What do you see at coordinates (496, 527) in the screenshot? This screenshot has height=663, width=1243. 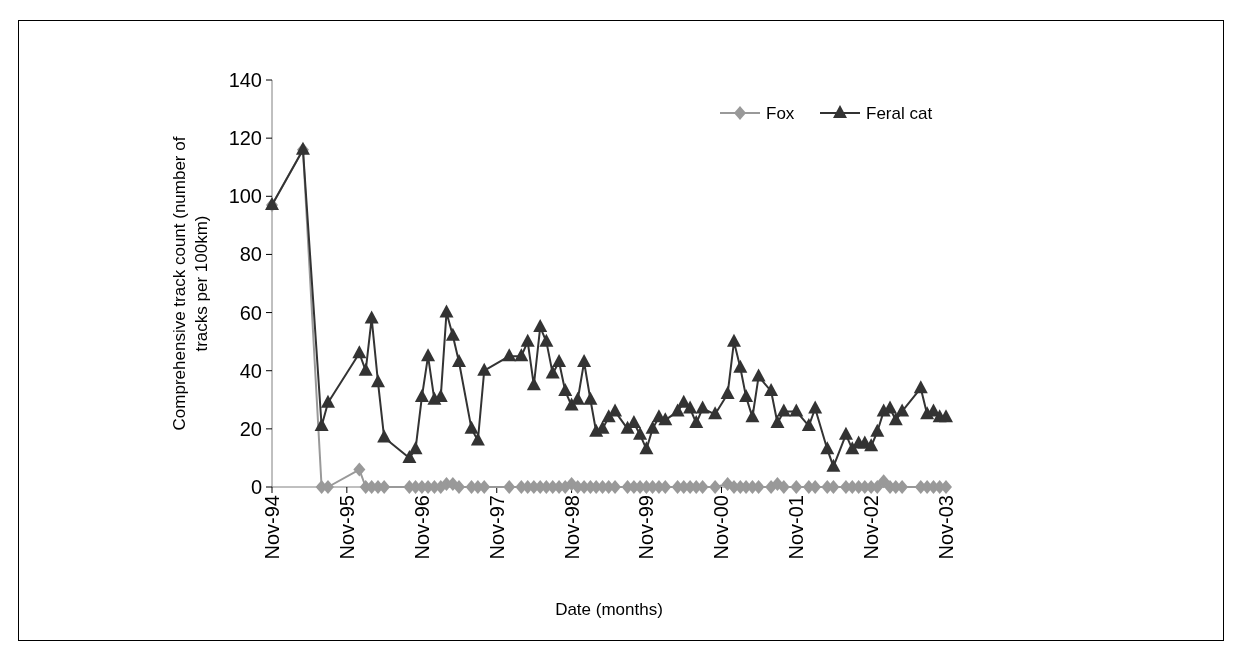 I see `x-tick-label: Nov-97` at bounding box center [496, 527].